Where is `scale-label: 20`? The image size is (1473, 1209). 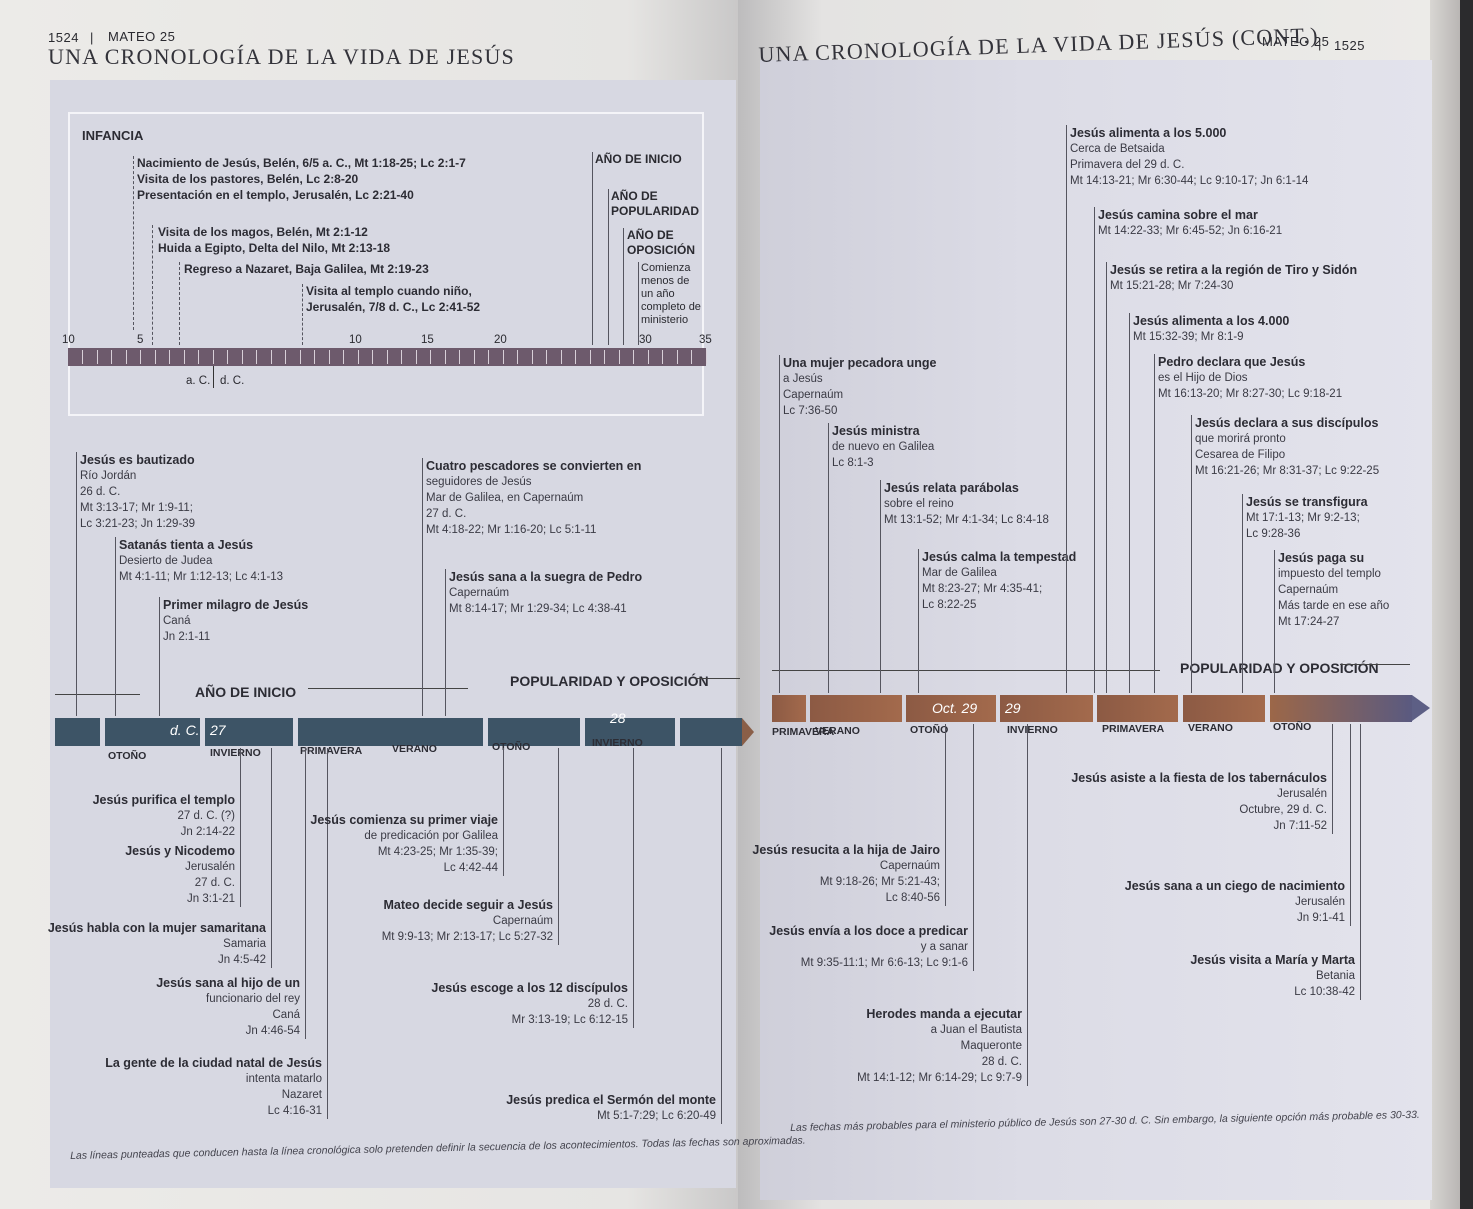
scale-label: 20 is located at coordinates (500, 340).